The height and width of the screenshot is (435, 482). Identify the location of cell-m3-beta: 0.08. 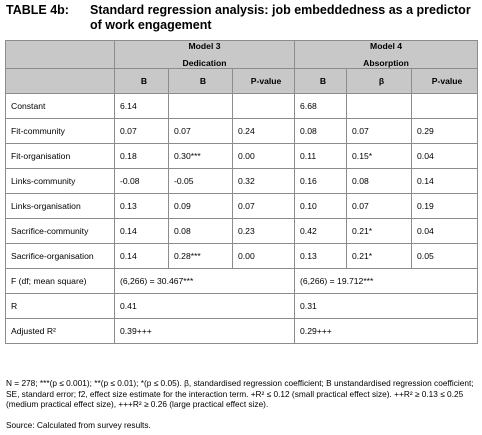
(200, 231).